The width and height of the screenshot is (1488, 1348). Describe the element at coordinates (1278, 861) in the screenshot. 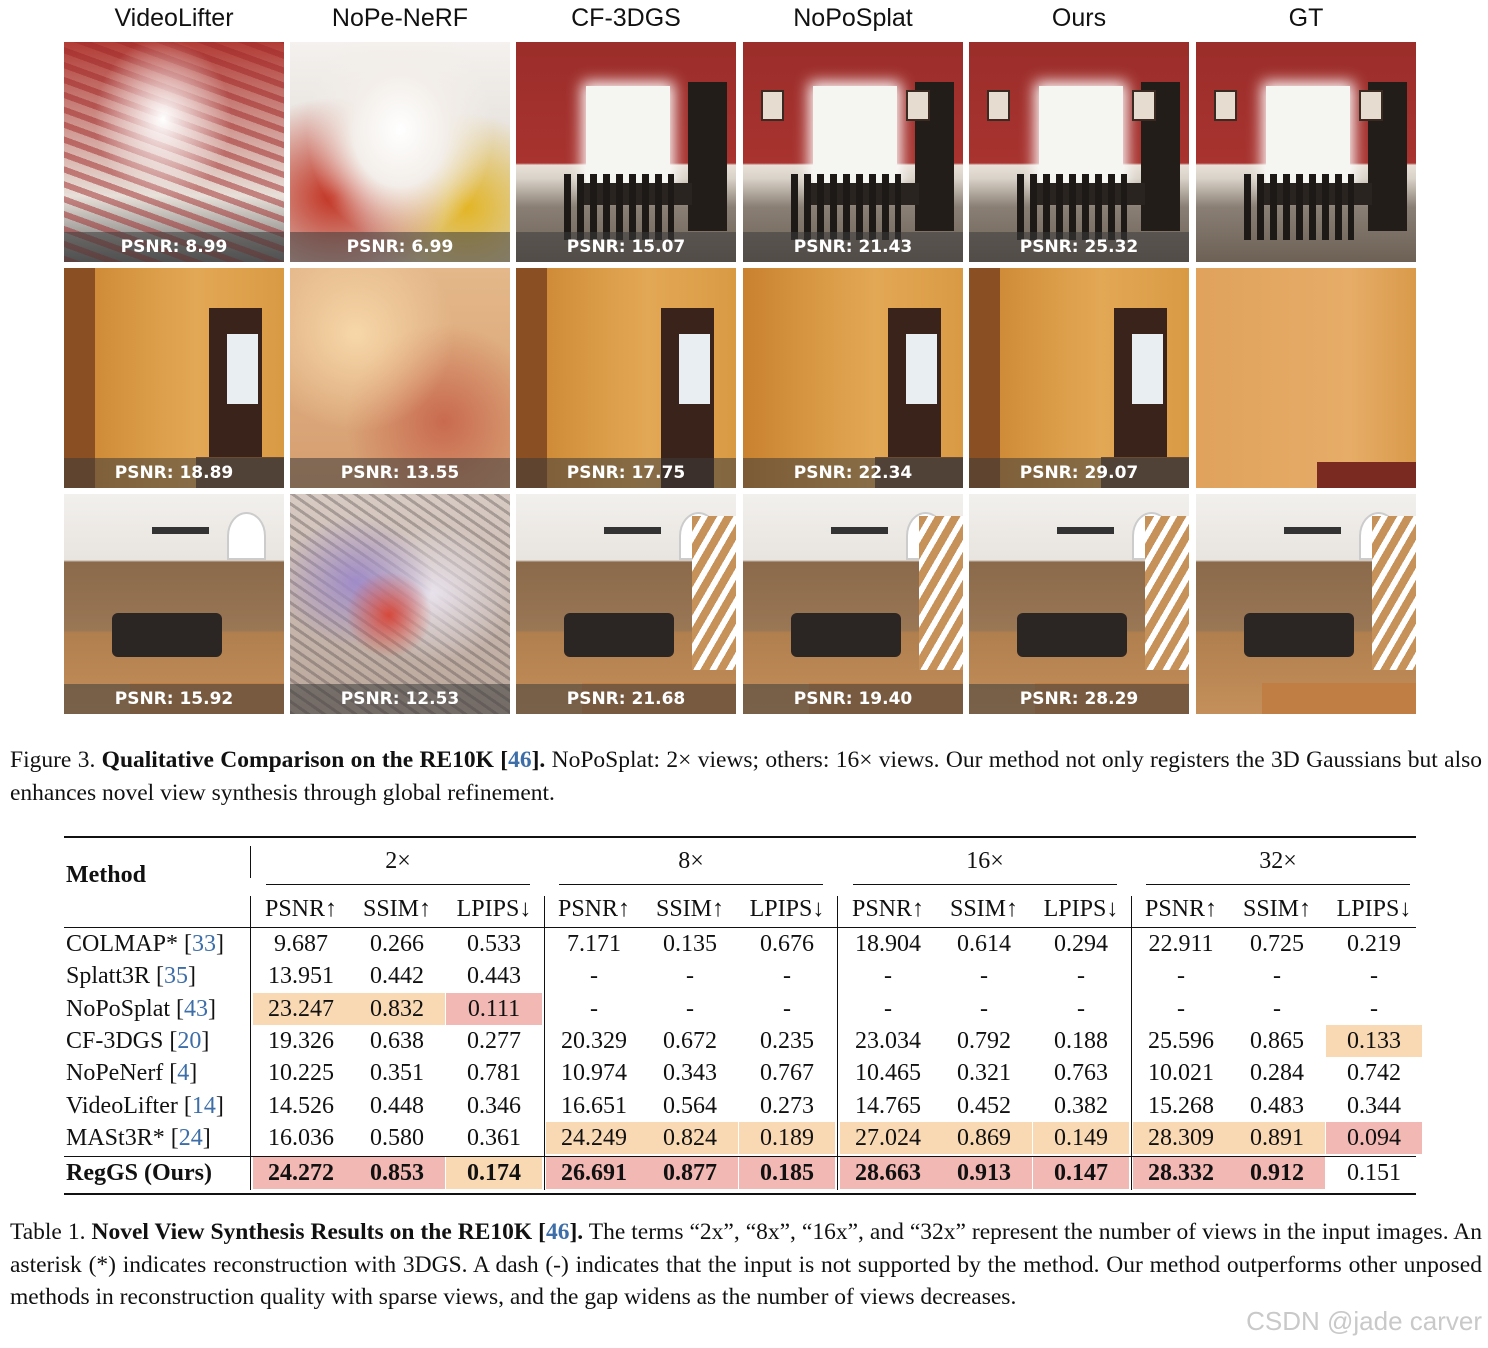

I see `group-header-32x: 32×` at that location.